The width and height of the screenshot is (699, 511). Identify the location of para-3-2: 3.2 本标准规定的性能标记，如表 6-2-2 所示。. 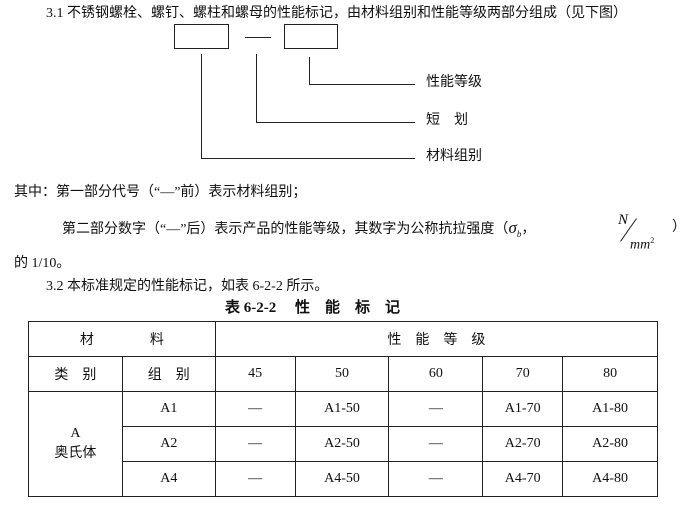
(187, 286).